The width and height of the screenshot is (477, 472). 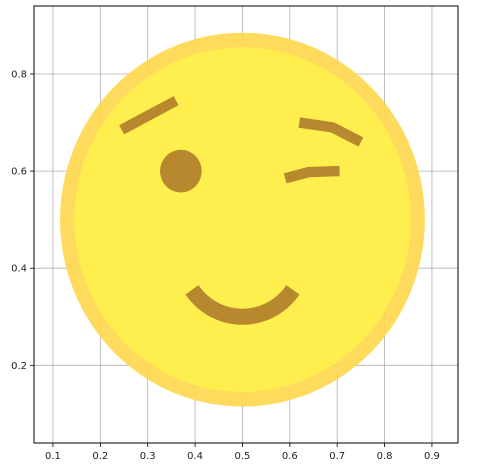 What do you see at coordinates (311, 174) in the screenshot?
I see `right-eye-wink` at bounding box center [311, 174].